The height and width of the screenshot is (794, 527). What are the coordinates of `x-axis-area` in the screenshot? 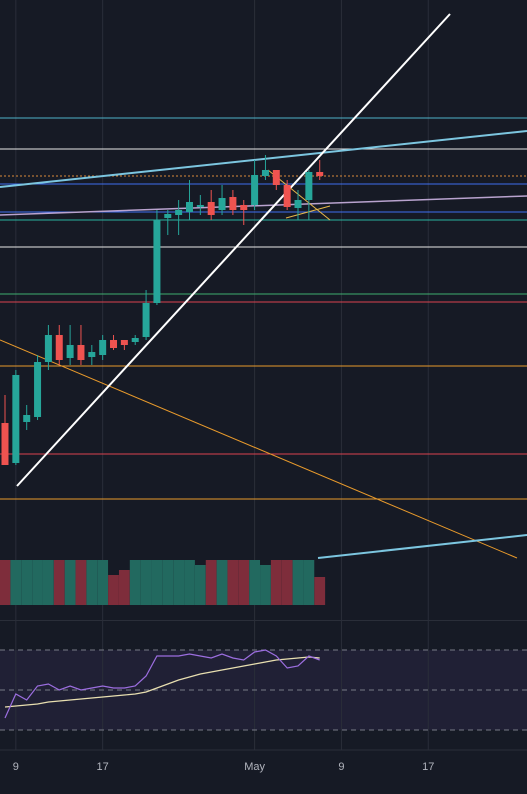 It's located at (263, 772).